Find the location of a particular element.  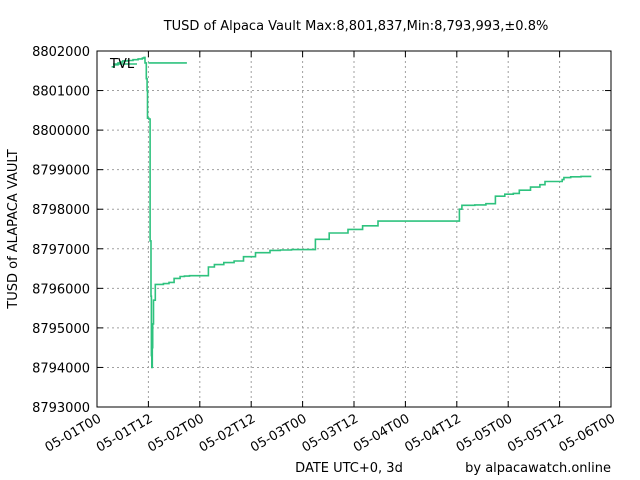

x-tick-label: 05-01T00 is located at coordinates (73, 433).